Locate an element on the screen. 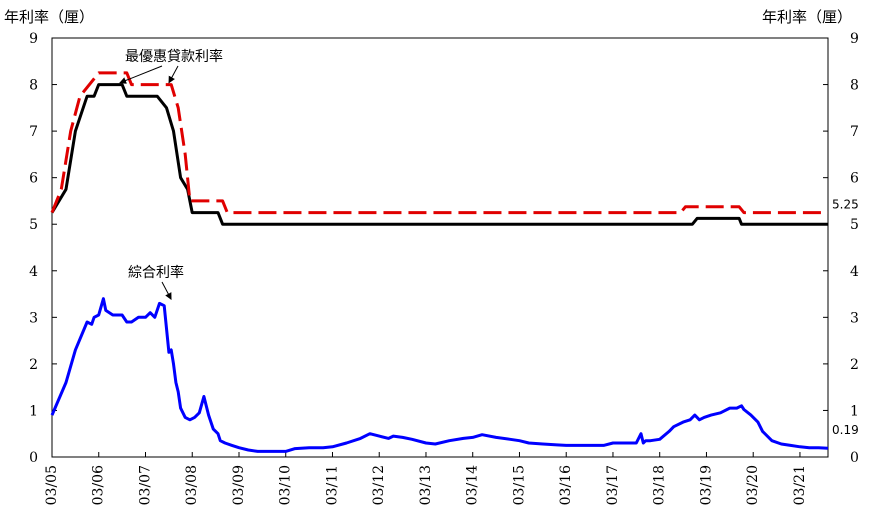 The image size is (880, 517). y-tick-label-left: 8 is located at coordinates (33, 86).